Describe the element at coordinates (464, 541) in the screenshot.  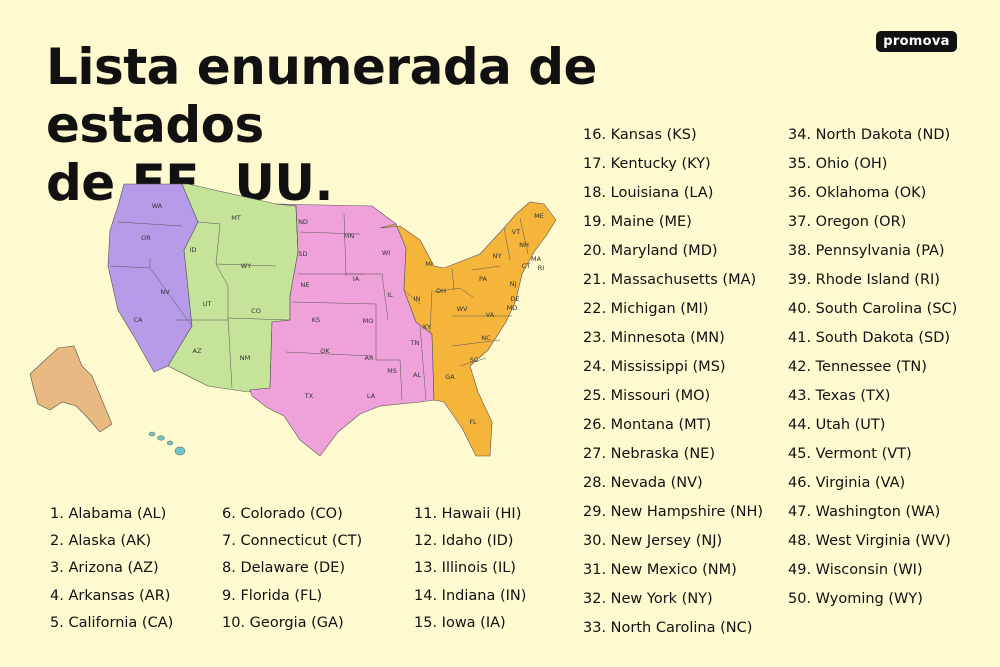
I see `state-list-item: 12. Idaho (ID)` at that location.